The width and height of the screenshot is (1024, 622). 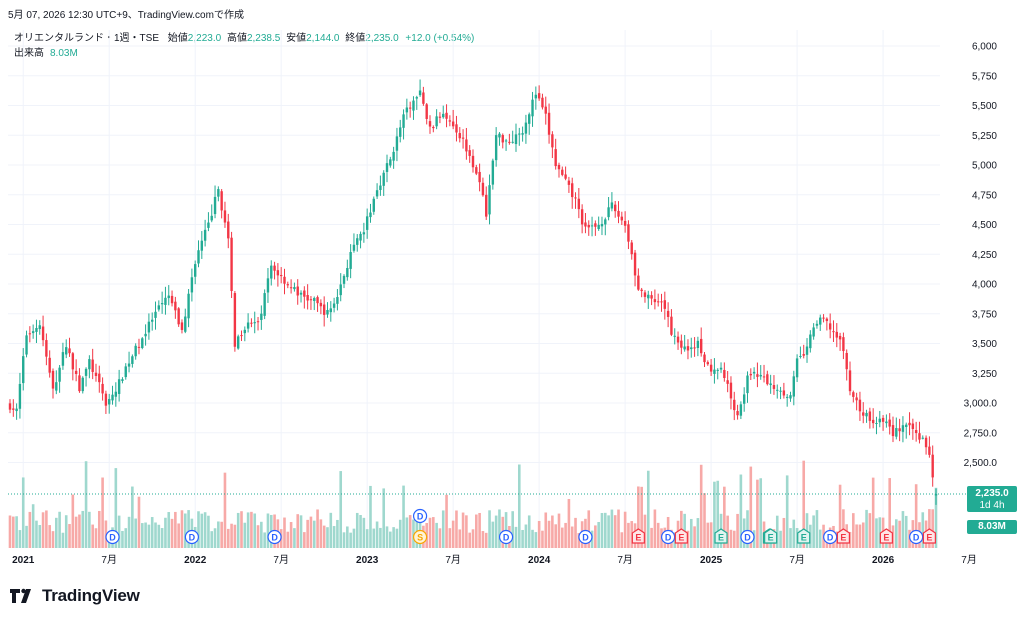 What do you see at coordinates (494, 560) in the screenshot?
I see `time-axis: 2021 7月 2022 7月 2023 7月 2024 7月 2025 7月 2026 7月` at bounding box center [494, 560].